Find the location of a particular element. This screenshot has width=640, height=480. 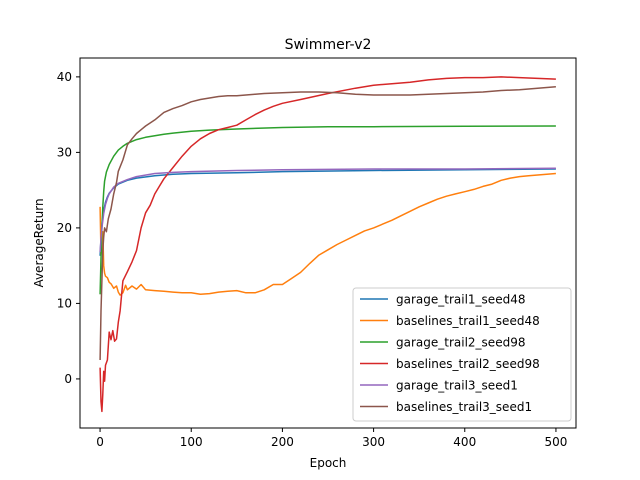

x-tick-label: 500 is located at coordinates (555, 442).